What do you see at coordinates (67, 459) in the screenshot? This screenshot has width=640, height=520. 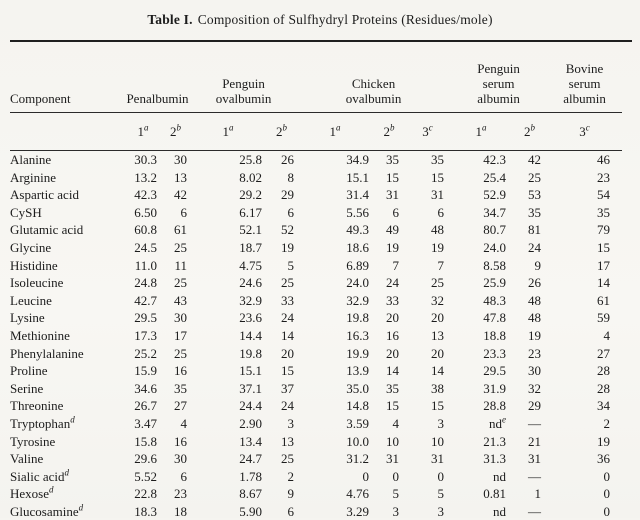 I see `component-cell: Valine` at bounding box center [67, 459].